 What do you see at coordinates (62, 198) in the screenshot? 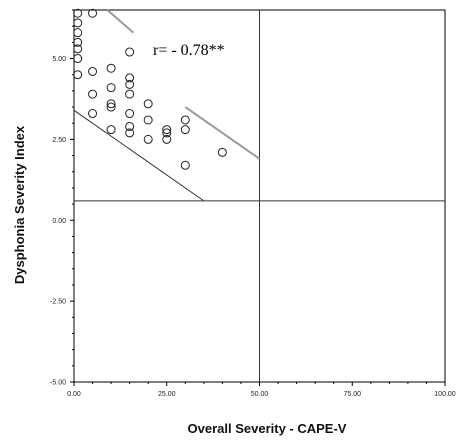
I see `y-axis-ticks: -5.00 -2.50 0.00 2.50 5.00` at bounding box center [62, 198].